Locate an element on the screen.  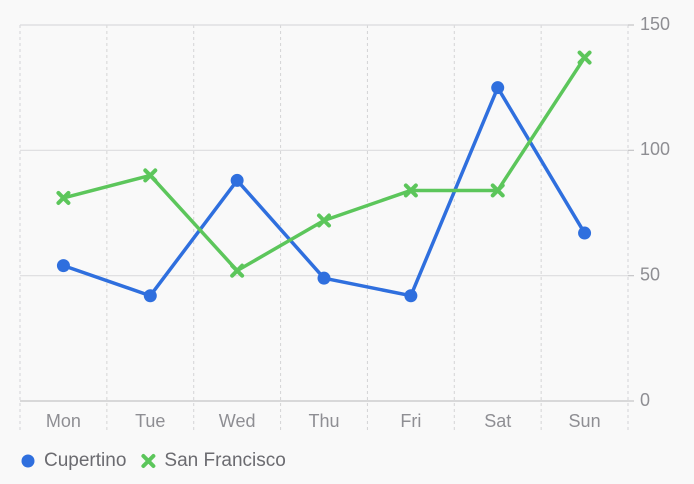
y-tick-label: 150 is located at coordinates (655, 24).